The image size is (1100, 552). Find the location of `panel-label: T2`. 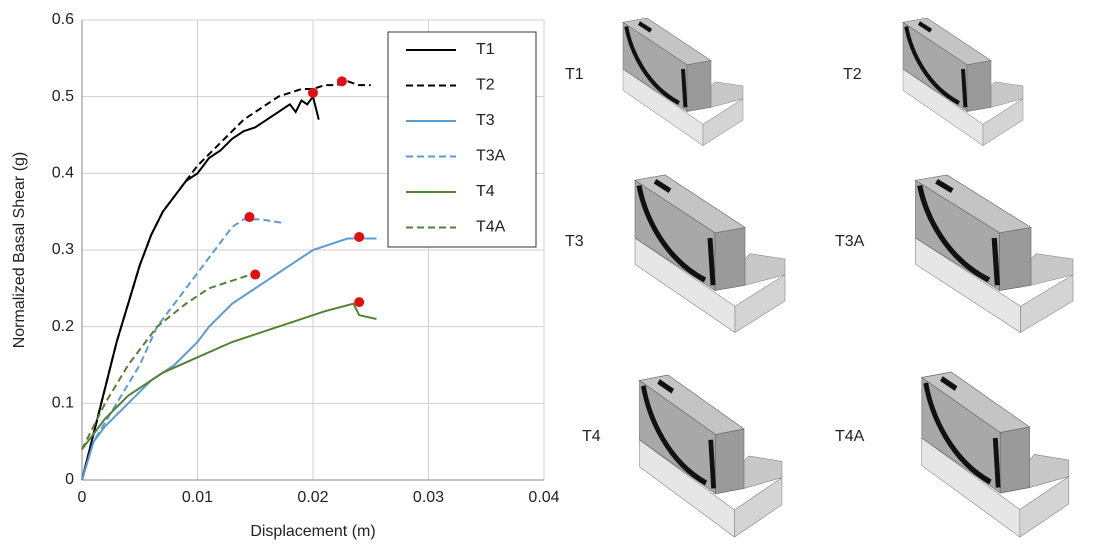

panel-label: T2 is located at coordinates (852, 74).